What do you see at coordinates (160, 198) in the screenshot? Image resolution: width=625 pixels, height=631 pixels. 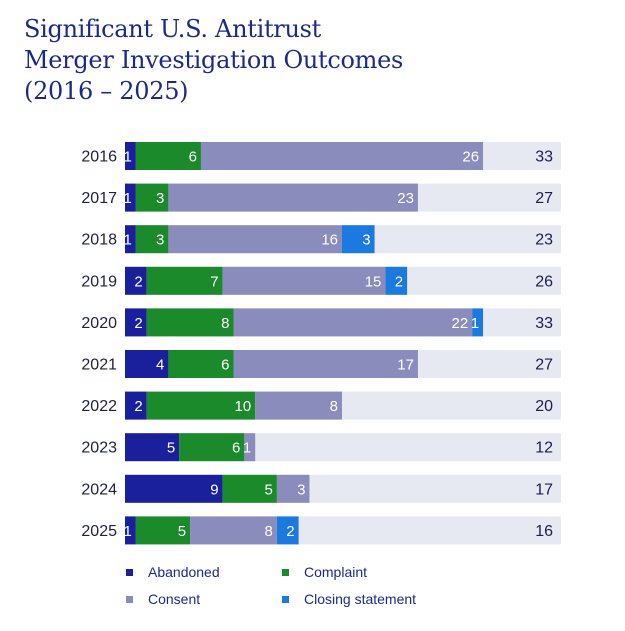 I see `data-label-complaint-2017: 3` at bounding box center [160, 198].